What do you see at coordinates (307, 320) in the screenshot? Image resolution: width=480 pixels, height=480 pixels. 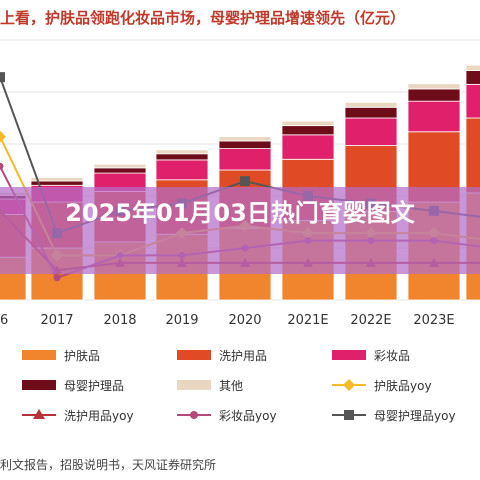 I see `x-tick-label: 2021E` at bounding box center [307, 320].